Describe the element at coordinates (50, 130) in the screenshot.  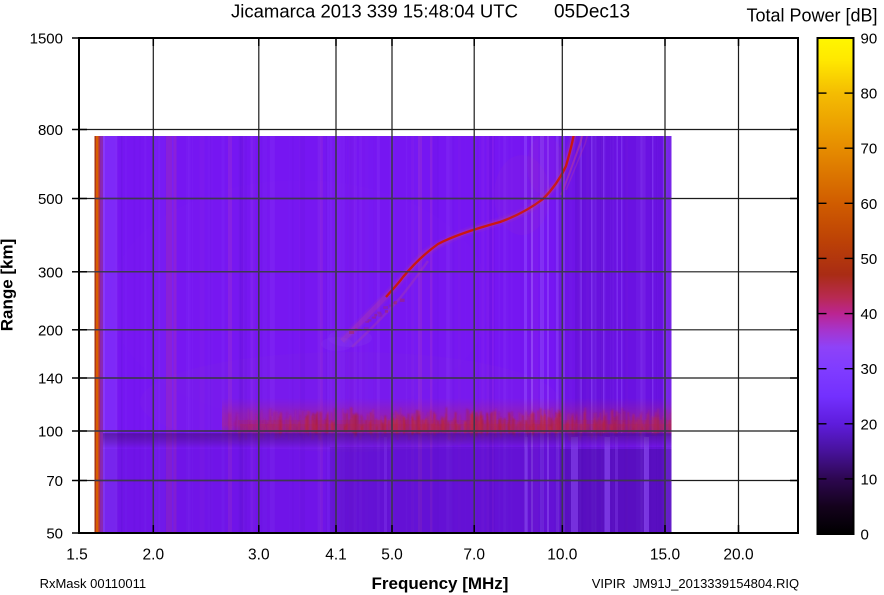
I see `svg-text: 800` at that location.